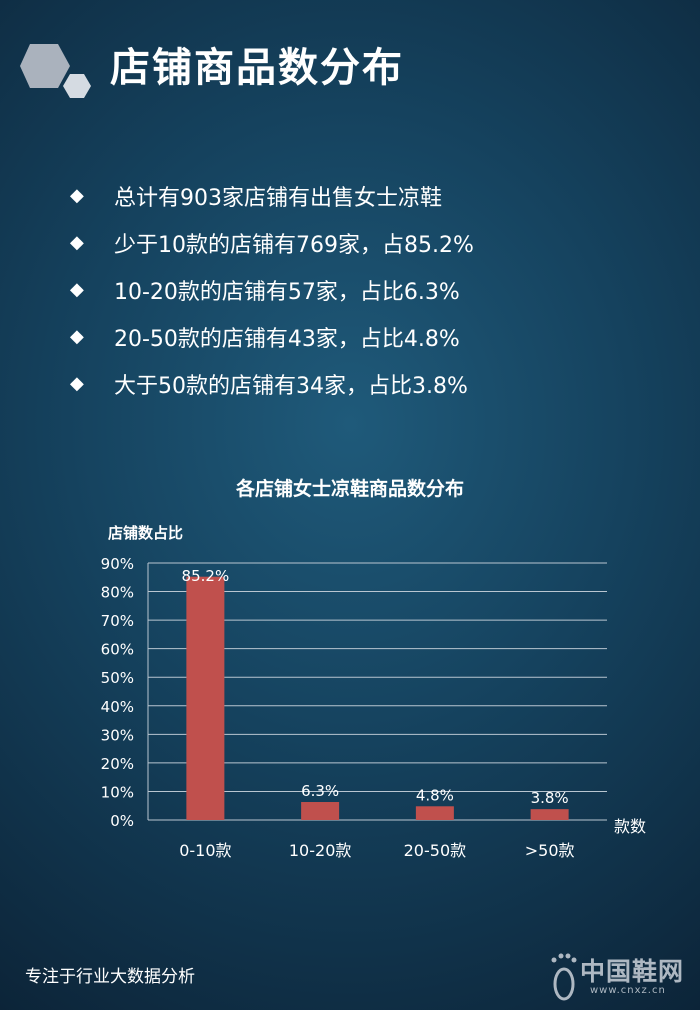 This screenshot has width=700, height=1010. What do you see at coordinates (117, 621) in the screenshot?
I see `y-tick-label: 70%` at bounding box center [117, 621].